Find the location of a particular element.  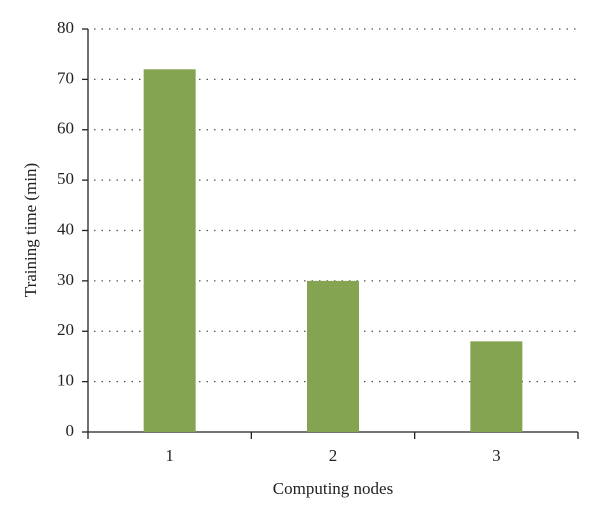

y-tick-label: 60 is located at coordinates (65, 128).